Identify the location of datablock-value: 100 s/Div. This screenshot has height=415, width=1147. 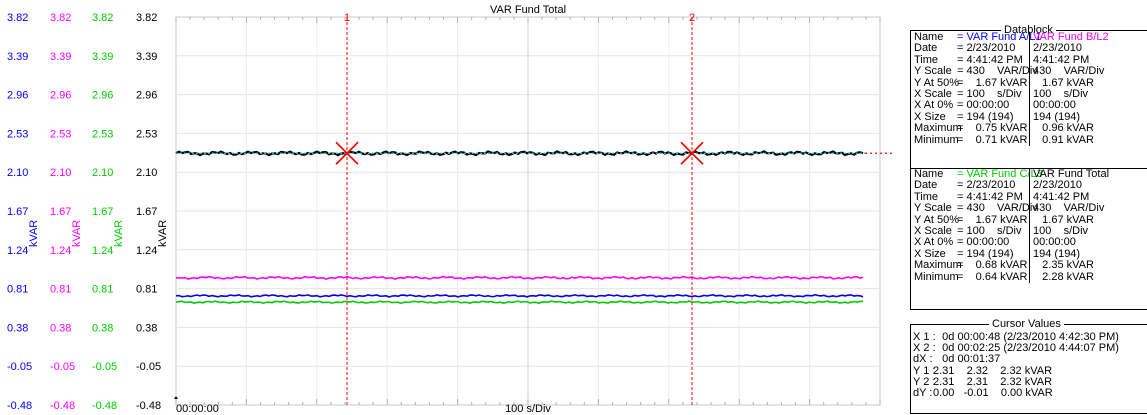
(1065, 231).